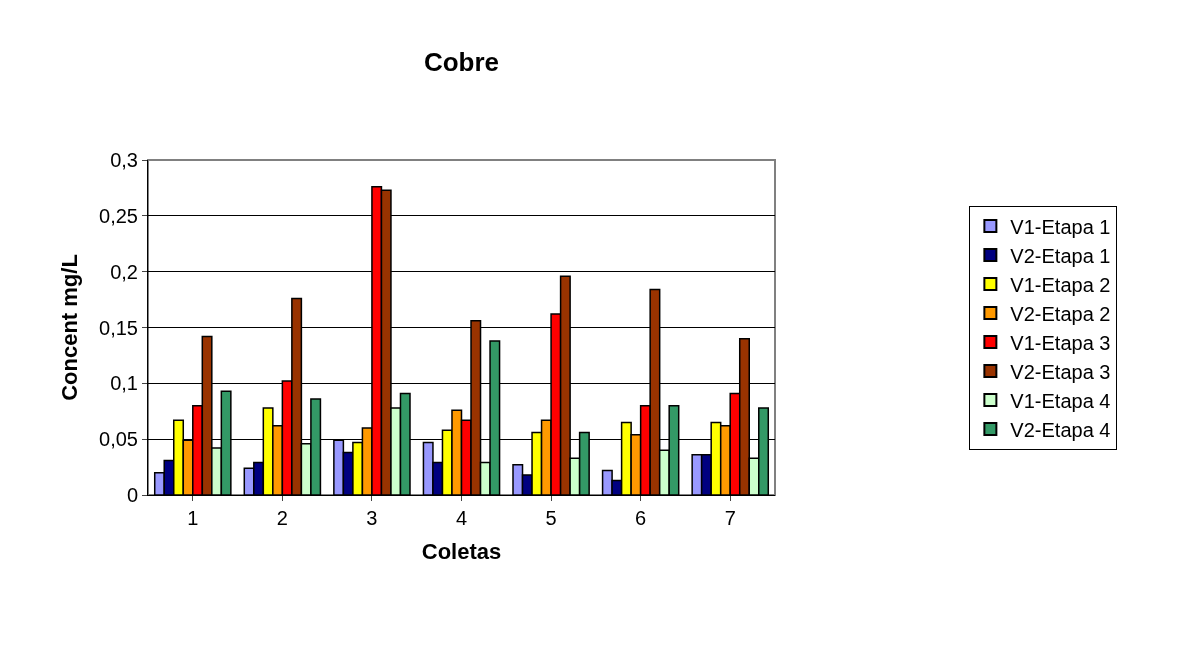 This screenshot has height=653, width=1196. Describe the element at coordinates (118, 215) in the screenshot. I see `y-tick-label: 0,25` at that location.